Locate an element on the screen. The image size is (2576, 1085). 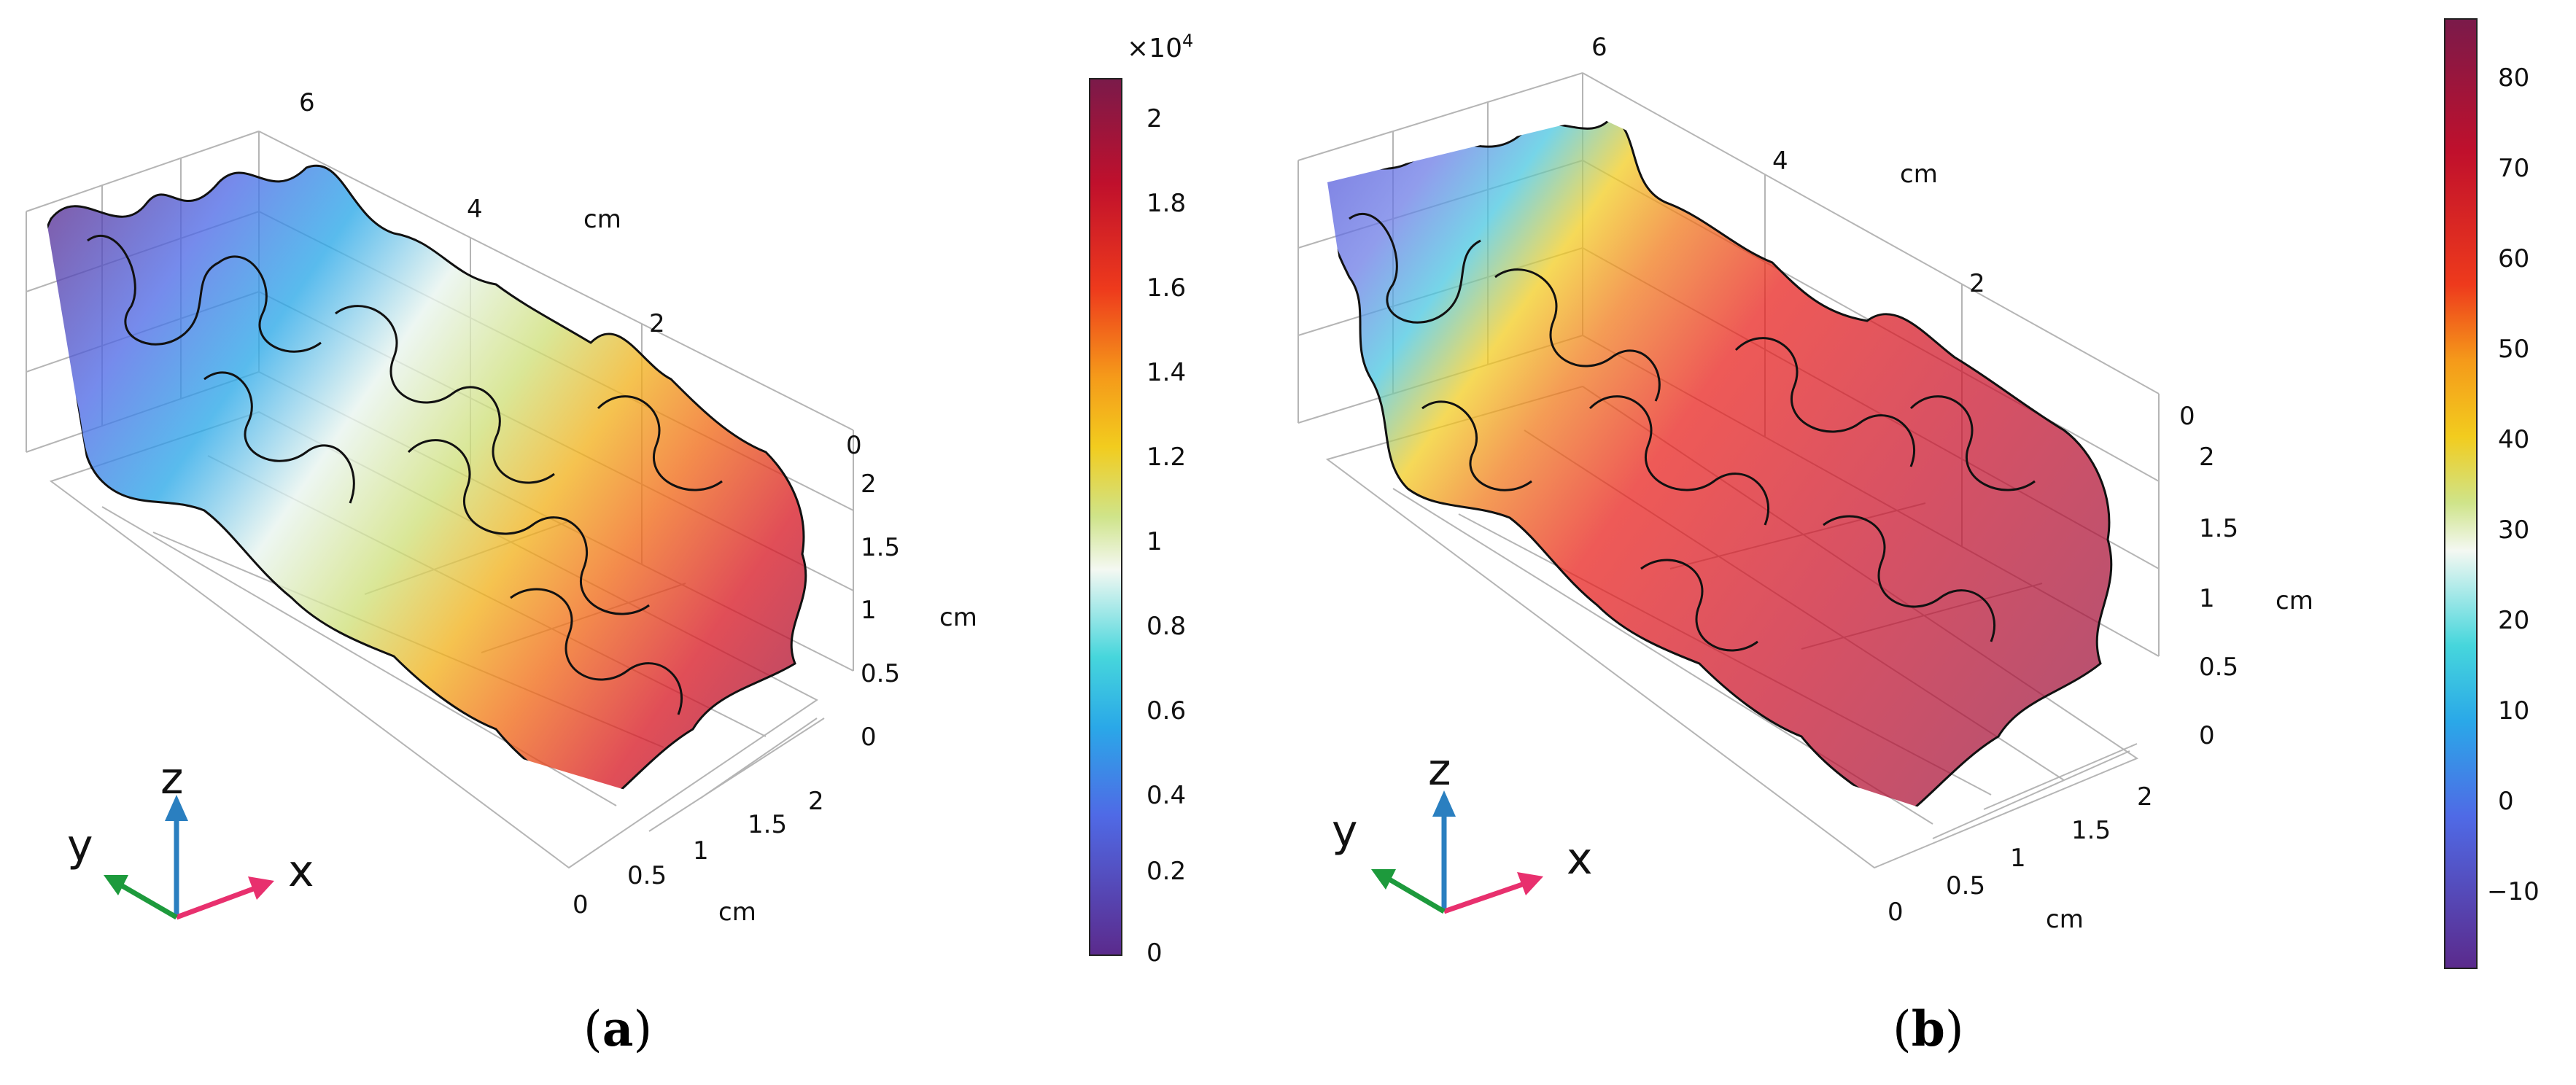
colorbar-tick: 10 is located at coordinates (2513, 711).